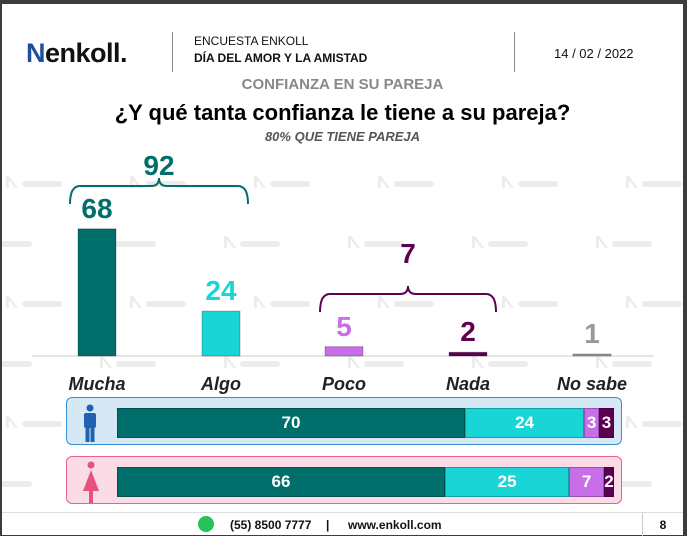  I want to click on data-label: 2, so click(468, 332).